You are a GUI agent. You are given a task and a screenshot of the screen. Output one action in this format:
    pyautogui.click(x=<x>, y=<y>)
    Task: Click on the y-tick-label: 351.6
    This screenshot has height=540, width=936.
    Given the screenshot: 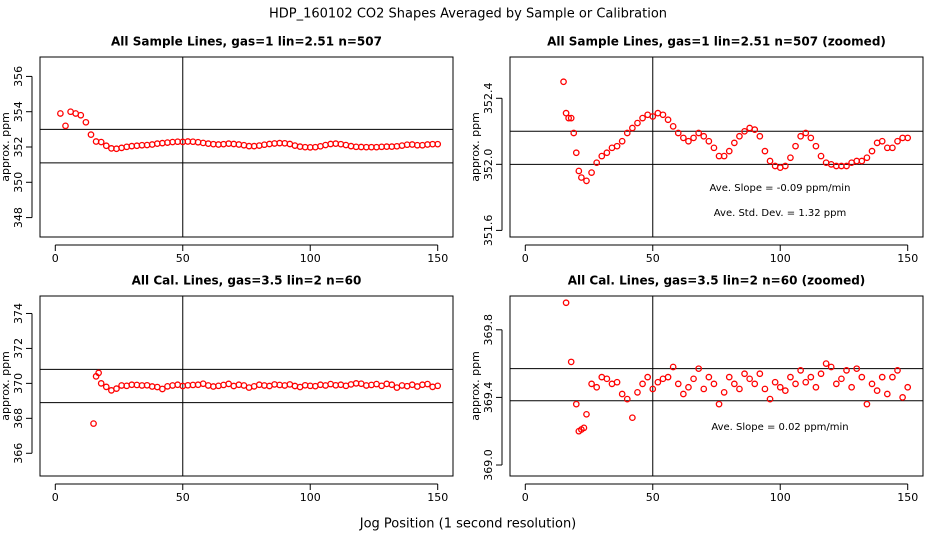 What is the action you would take?
    pyautogui.click(x=488, y=231)
    